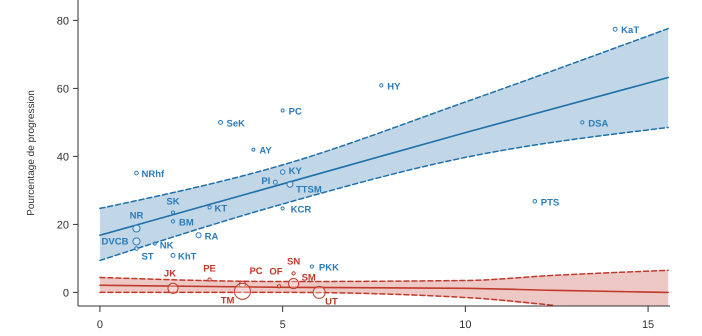 This screenshot has height=336, width=702. What do you see at coordinates (465, 325) in the screenshot?
I see `x-tick-label: 10` at bounding box center [465, 325].